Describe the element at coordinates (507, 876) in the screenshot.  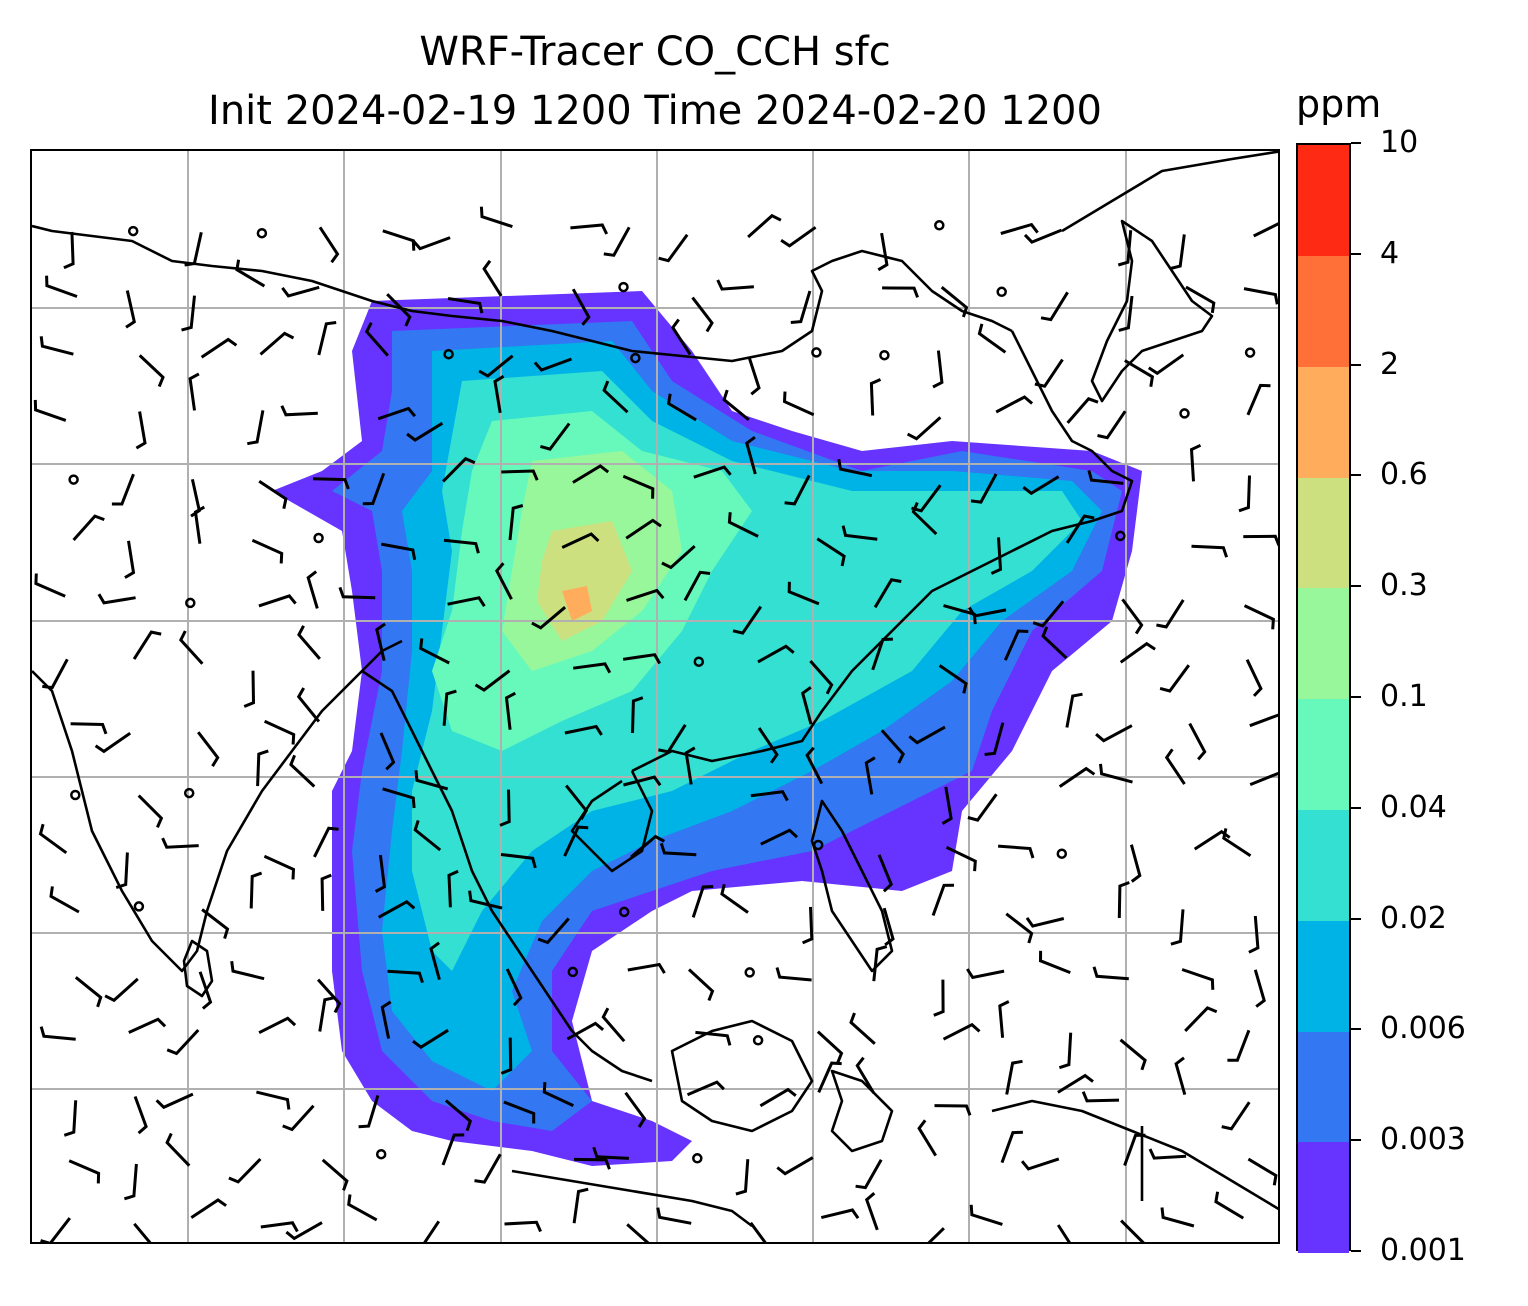
I see `coastline-indochina` at that location.